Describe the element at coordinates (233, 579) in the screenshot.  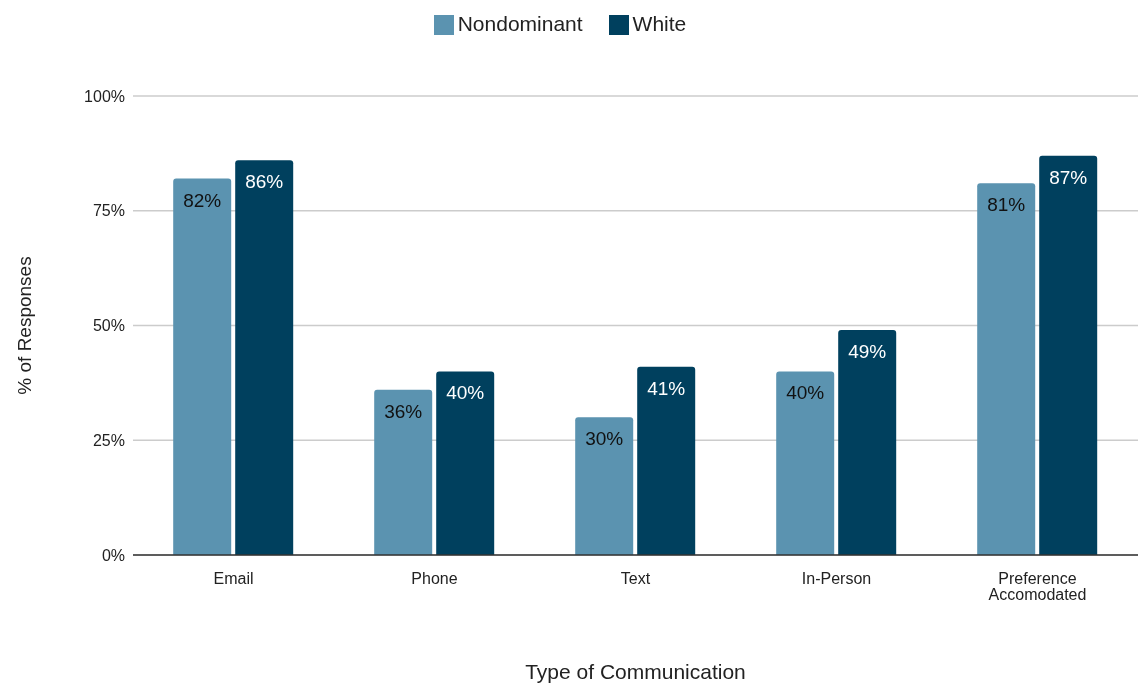
I see `x-tick-label: Email` at that location.